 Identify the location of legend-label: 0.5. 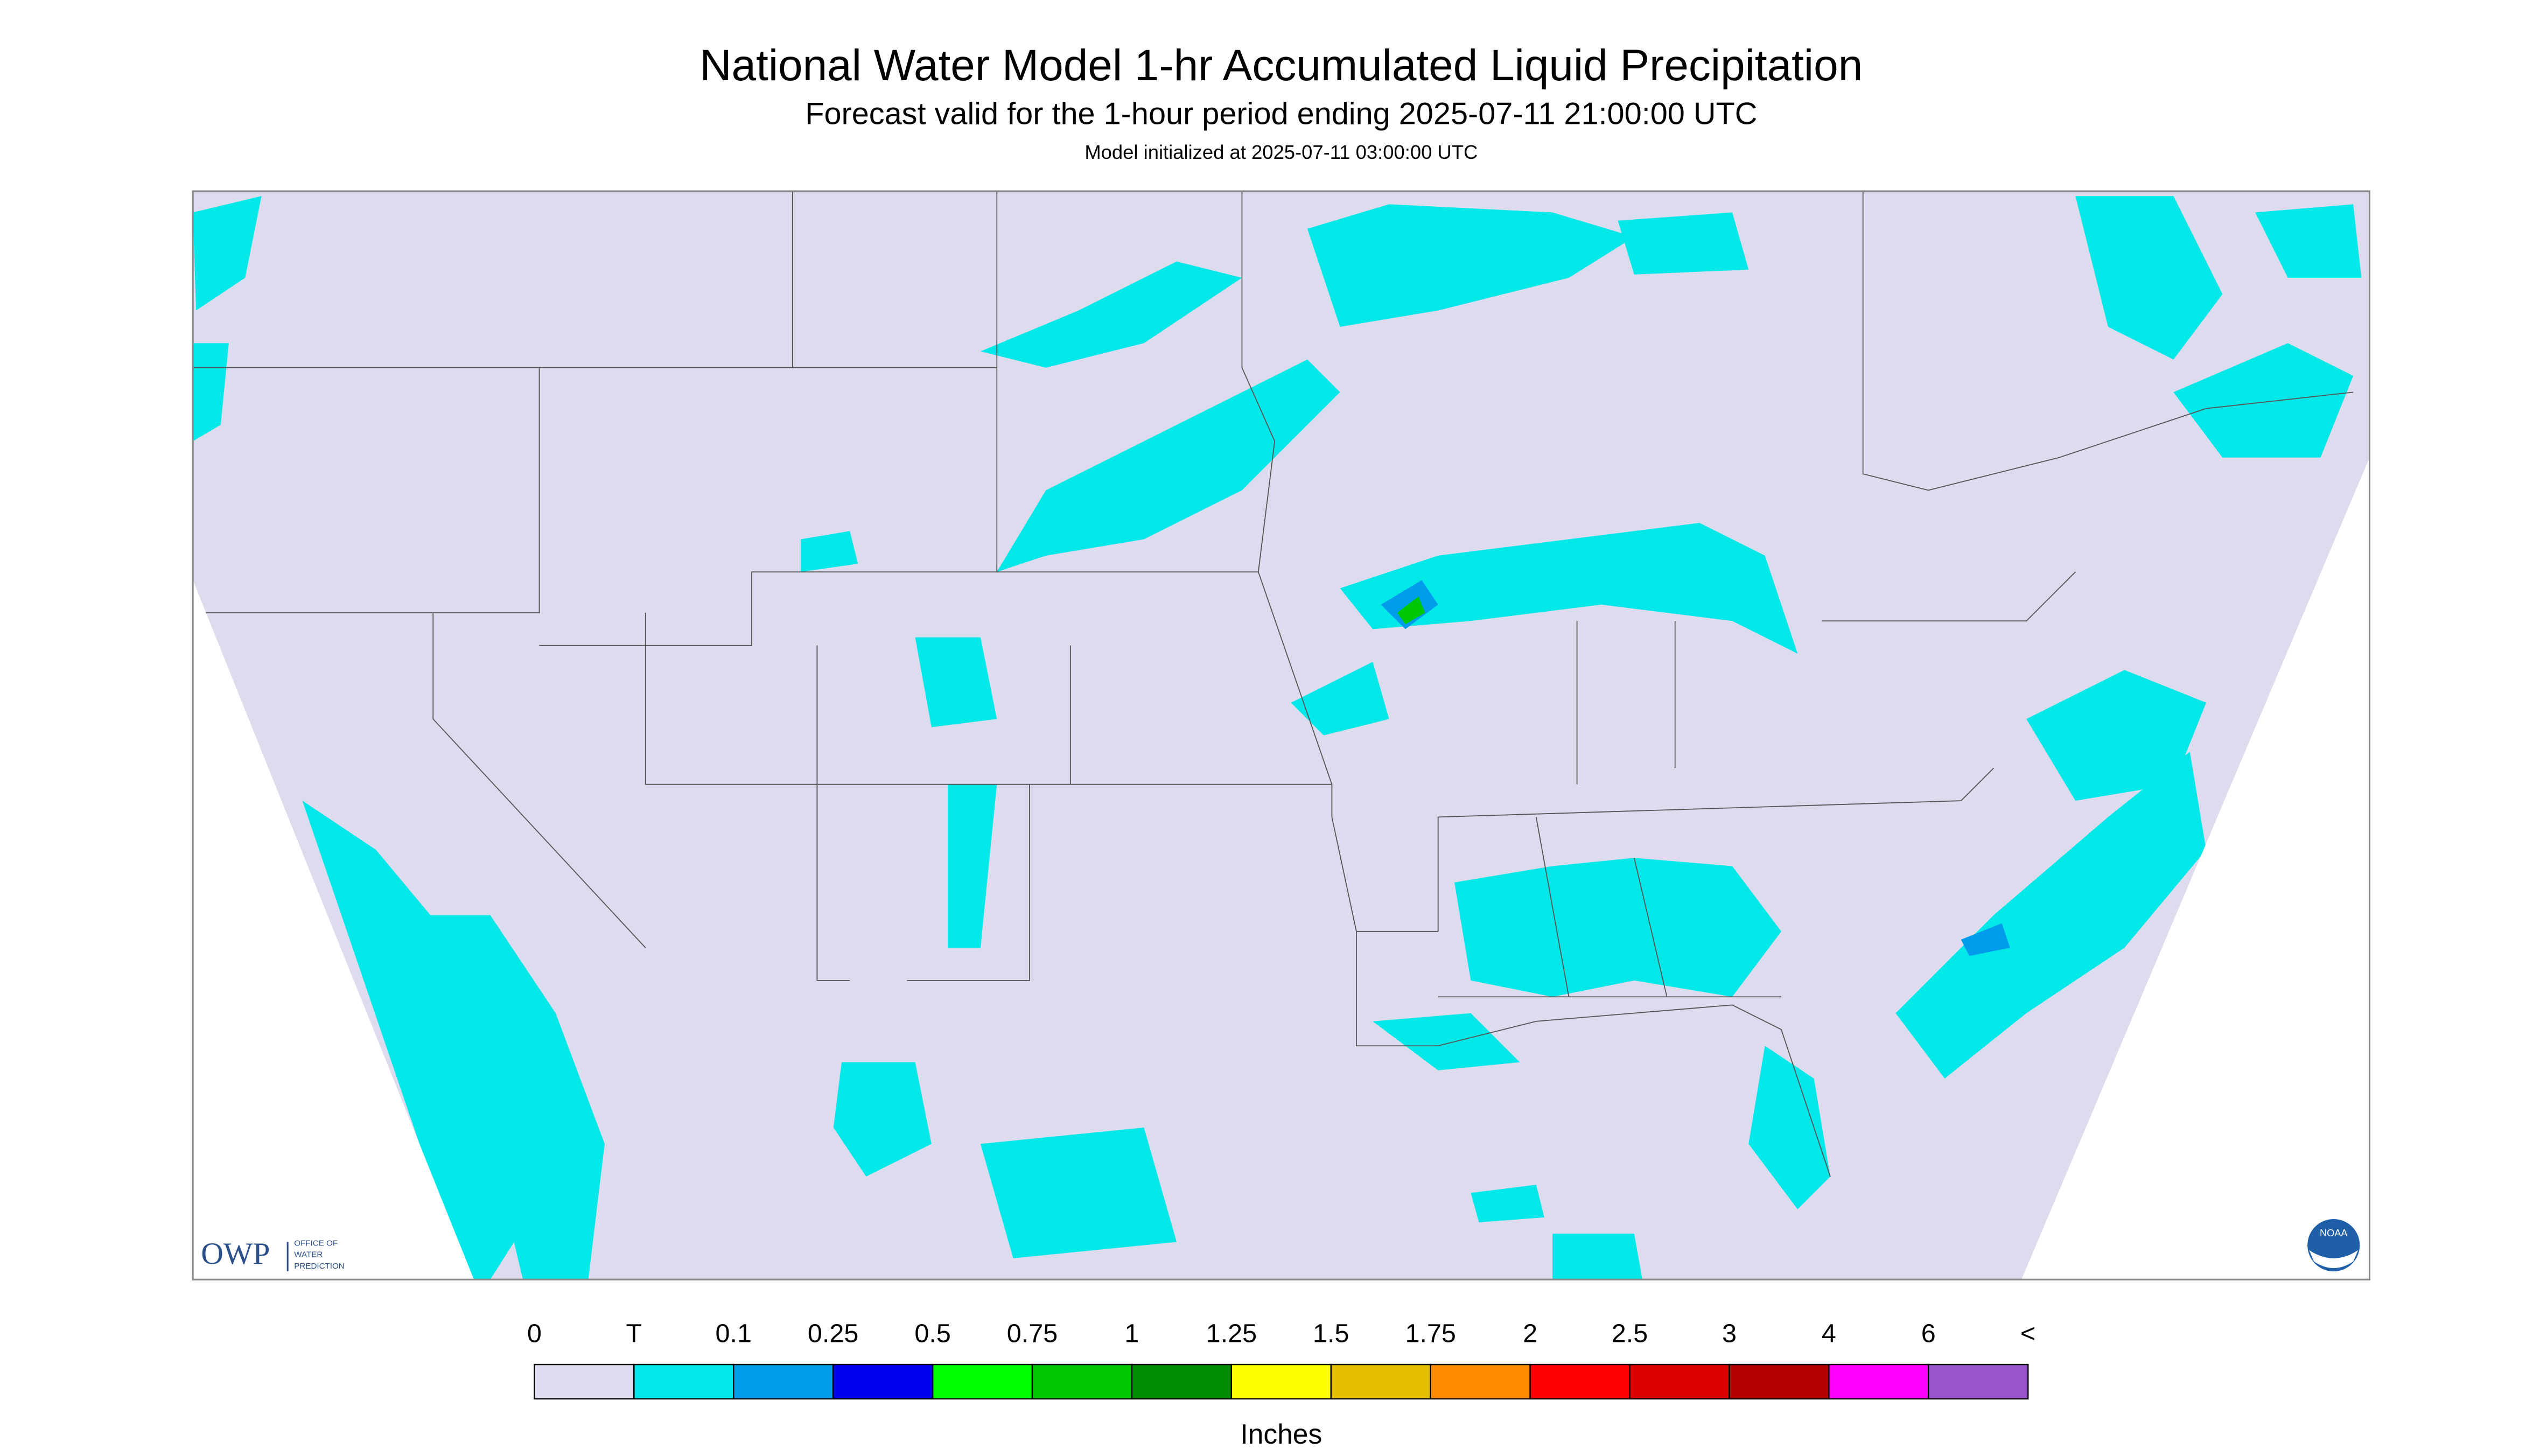
(933, 1333).